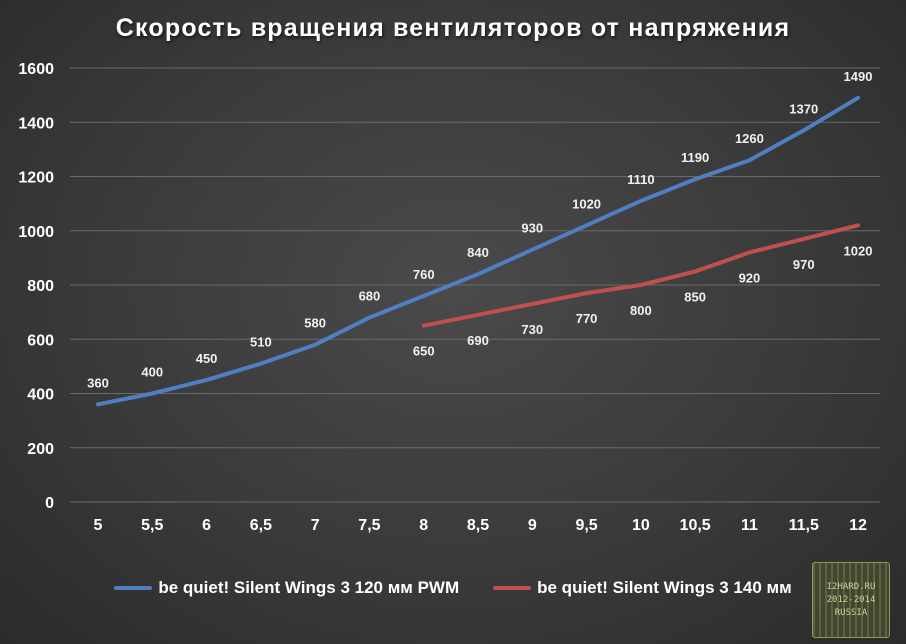 This screenshot has width=906, height=644. What do you see at coordinates (36, 123) in the screenshot?
I see `y-tick-label: 1400` at bounding box center [36, 123].